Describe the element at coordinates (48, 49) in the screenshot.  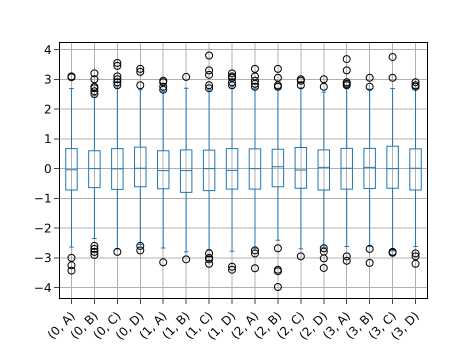
I see `y-tick-label: 4` at that location.